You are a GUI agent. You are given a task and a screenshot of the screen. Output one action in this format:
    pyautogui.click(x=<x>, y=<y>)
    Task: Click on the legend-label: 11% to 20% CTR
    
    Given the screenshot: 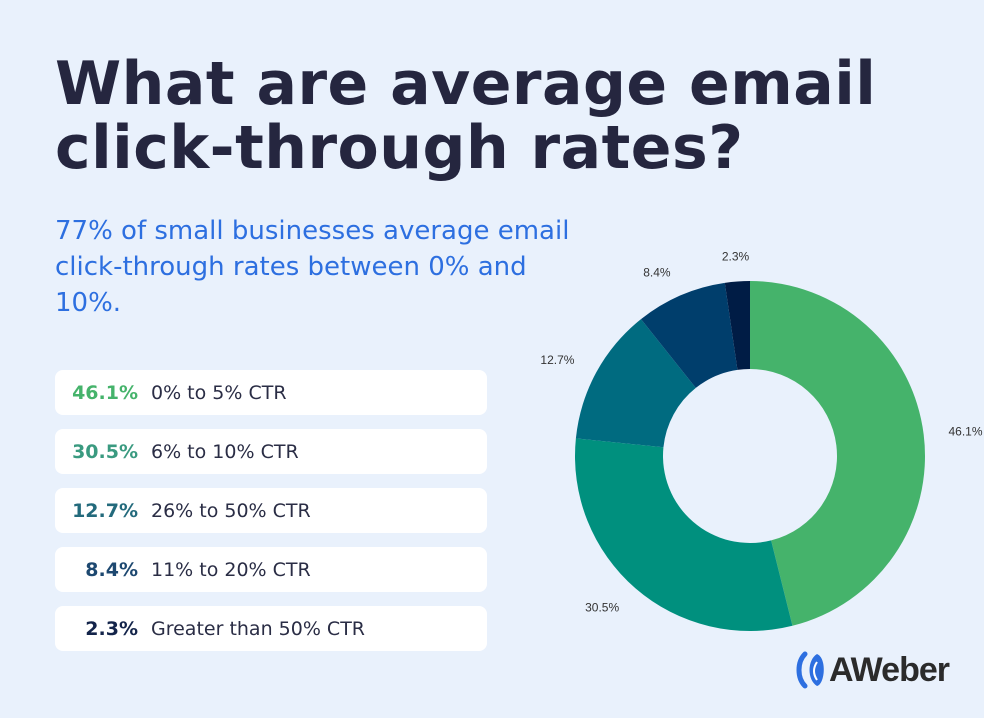 What is the action you would take?
    pyautogui.click(x=231, y=569)
    